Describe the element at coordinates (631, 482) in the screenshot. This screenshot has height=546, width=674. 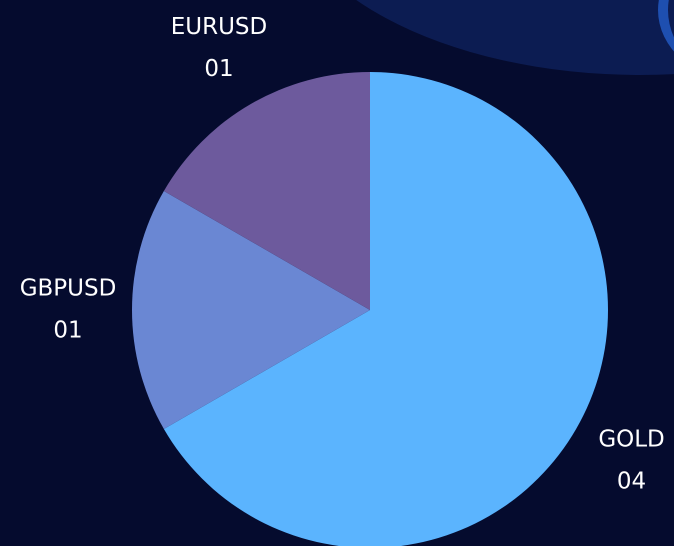
I see `slice-value: 04` at that location.